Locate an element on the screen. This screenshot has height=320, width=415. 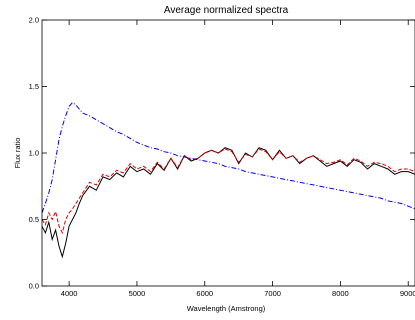
y-axis-label: Flux ratio is located at coordinates (17, 153).